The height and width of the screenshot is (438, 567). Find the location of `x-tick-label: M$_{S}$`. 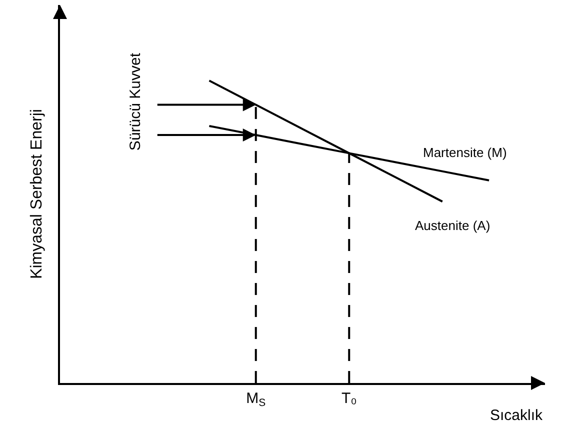

x-tick-label: M$_{S}$ is located at coordinates (256, 400).